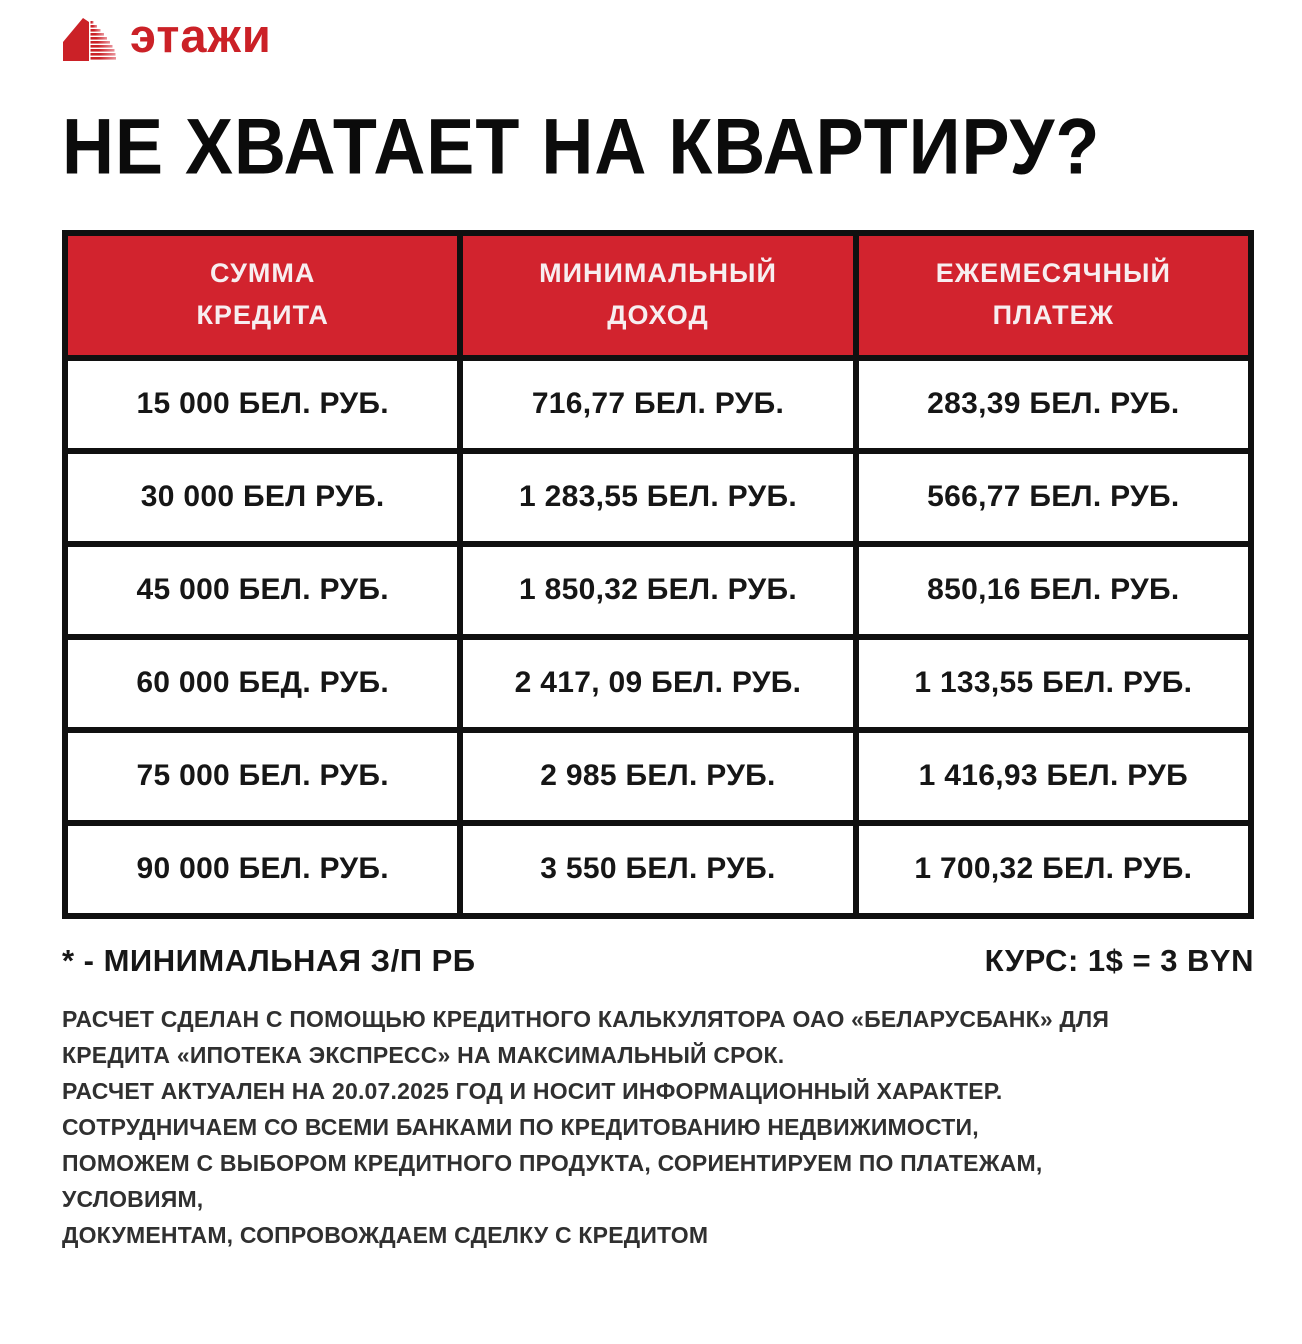  I want to click on cell-loan-amount: 90 000 БЕЛ. РУБ., so click(262, 869).